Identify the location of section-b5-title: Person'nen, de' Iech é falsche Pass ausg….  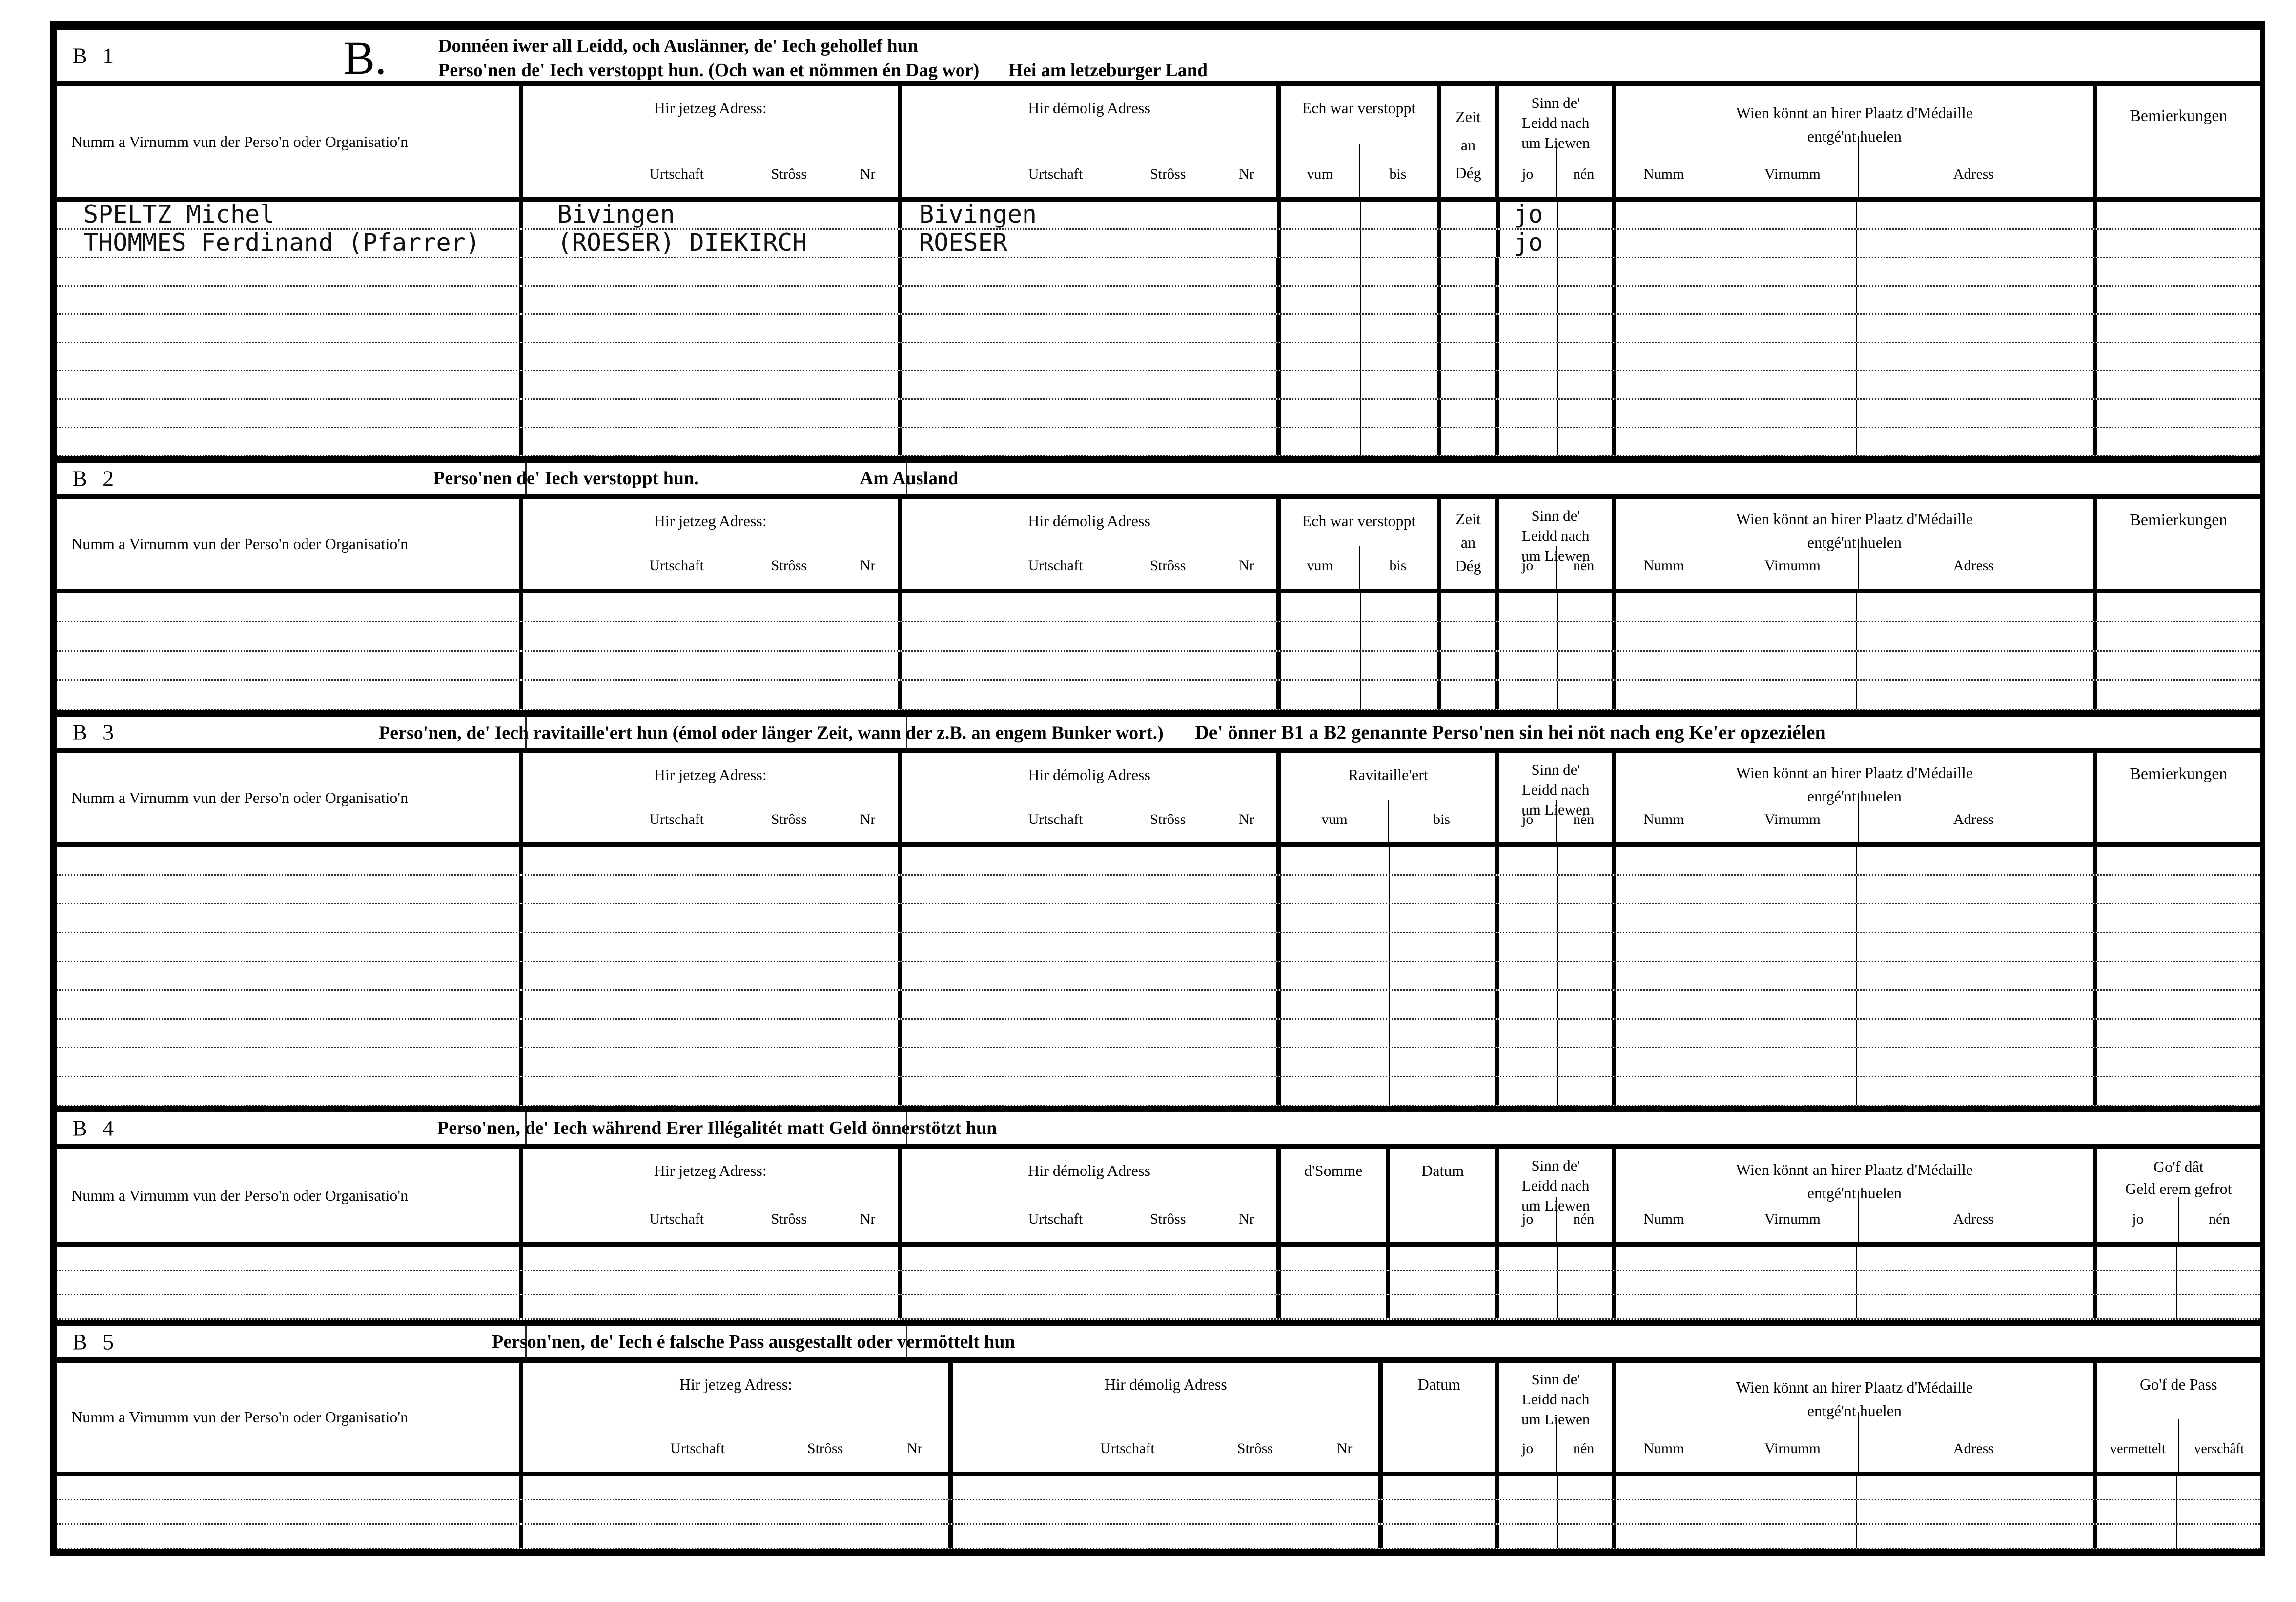
(753, 1342).